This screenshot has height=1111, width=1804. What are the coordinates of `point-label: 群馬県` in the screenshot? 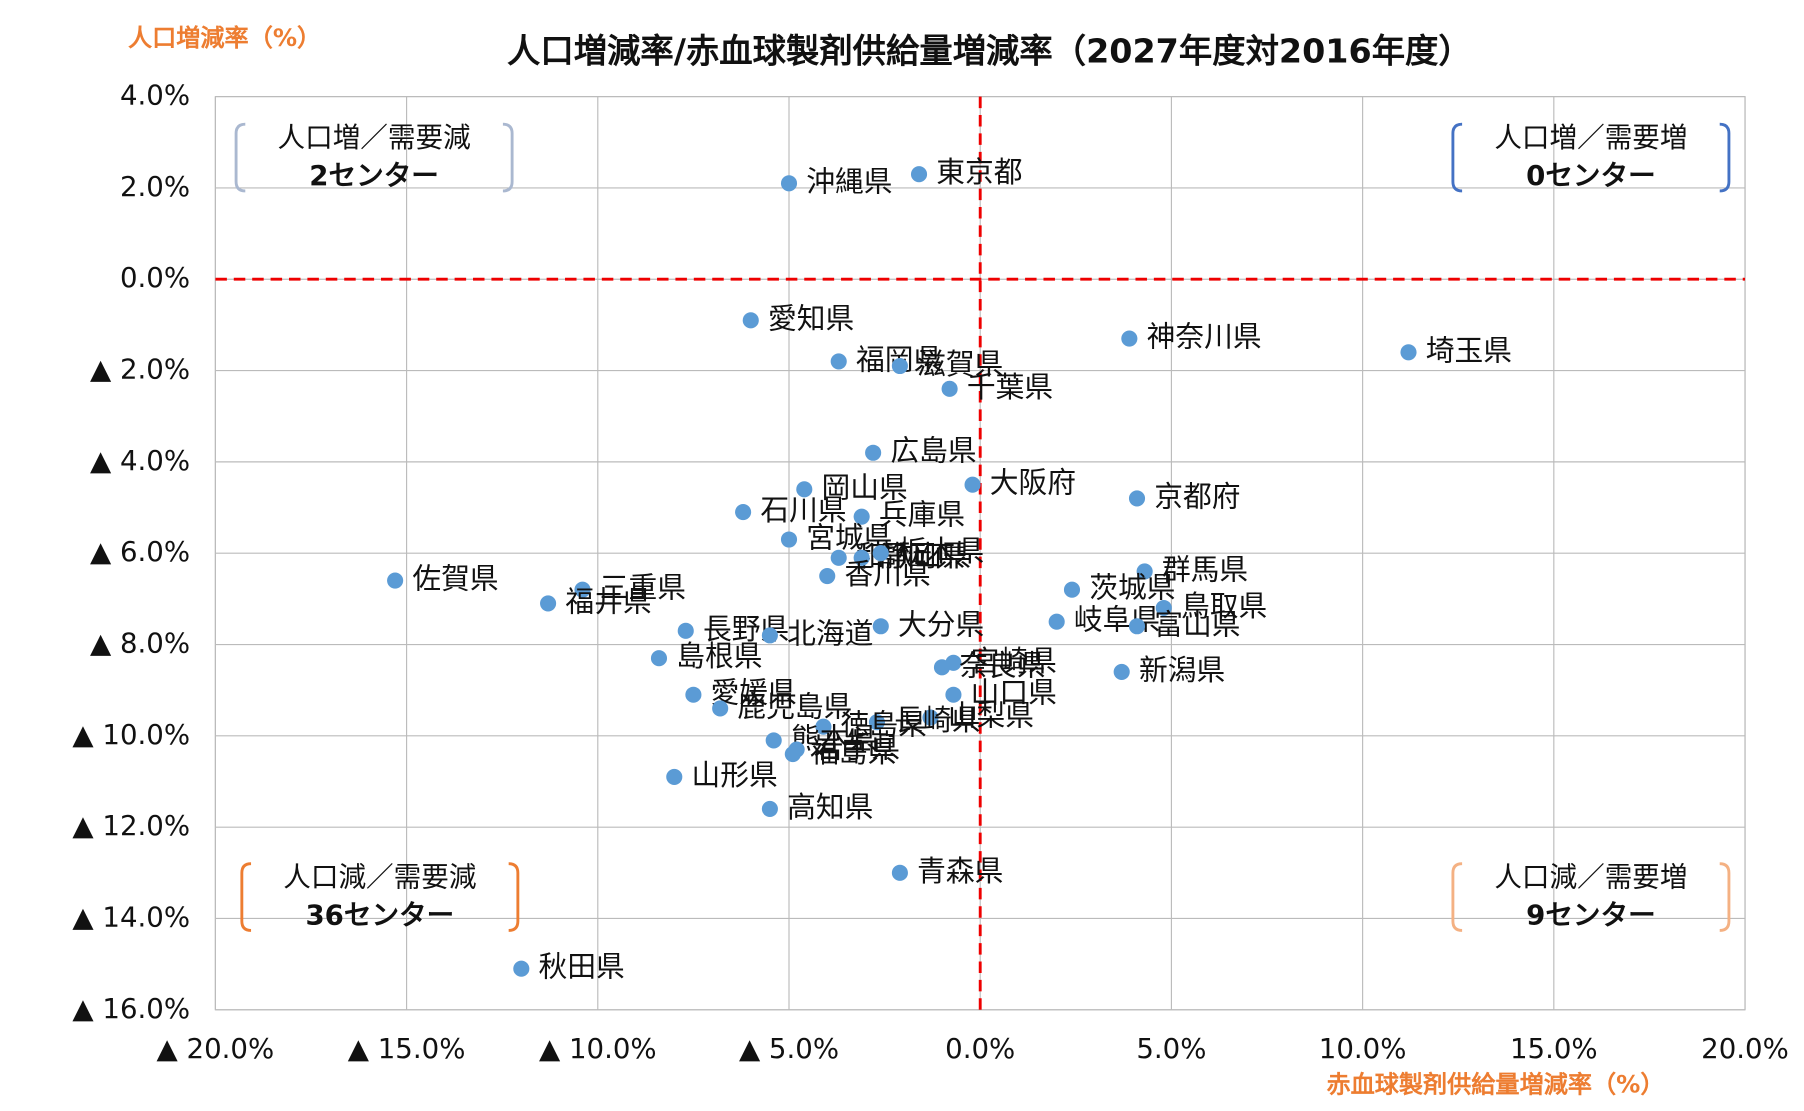 It's located at (1205, 569).